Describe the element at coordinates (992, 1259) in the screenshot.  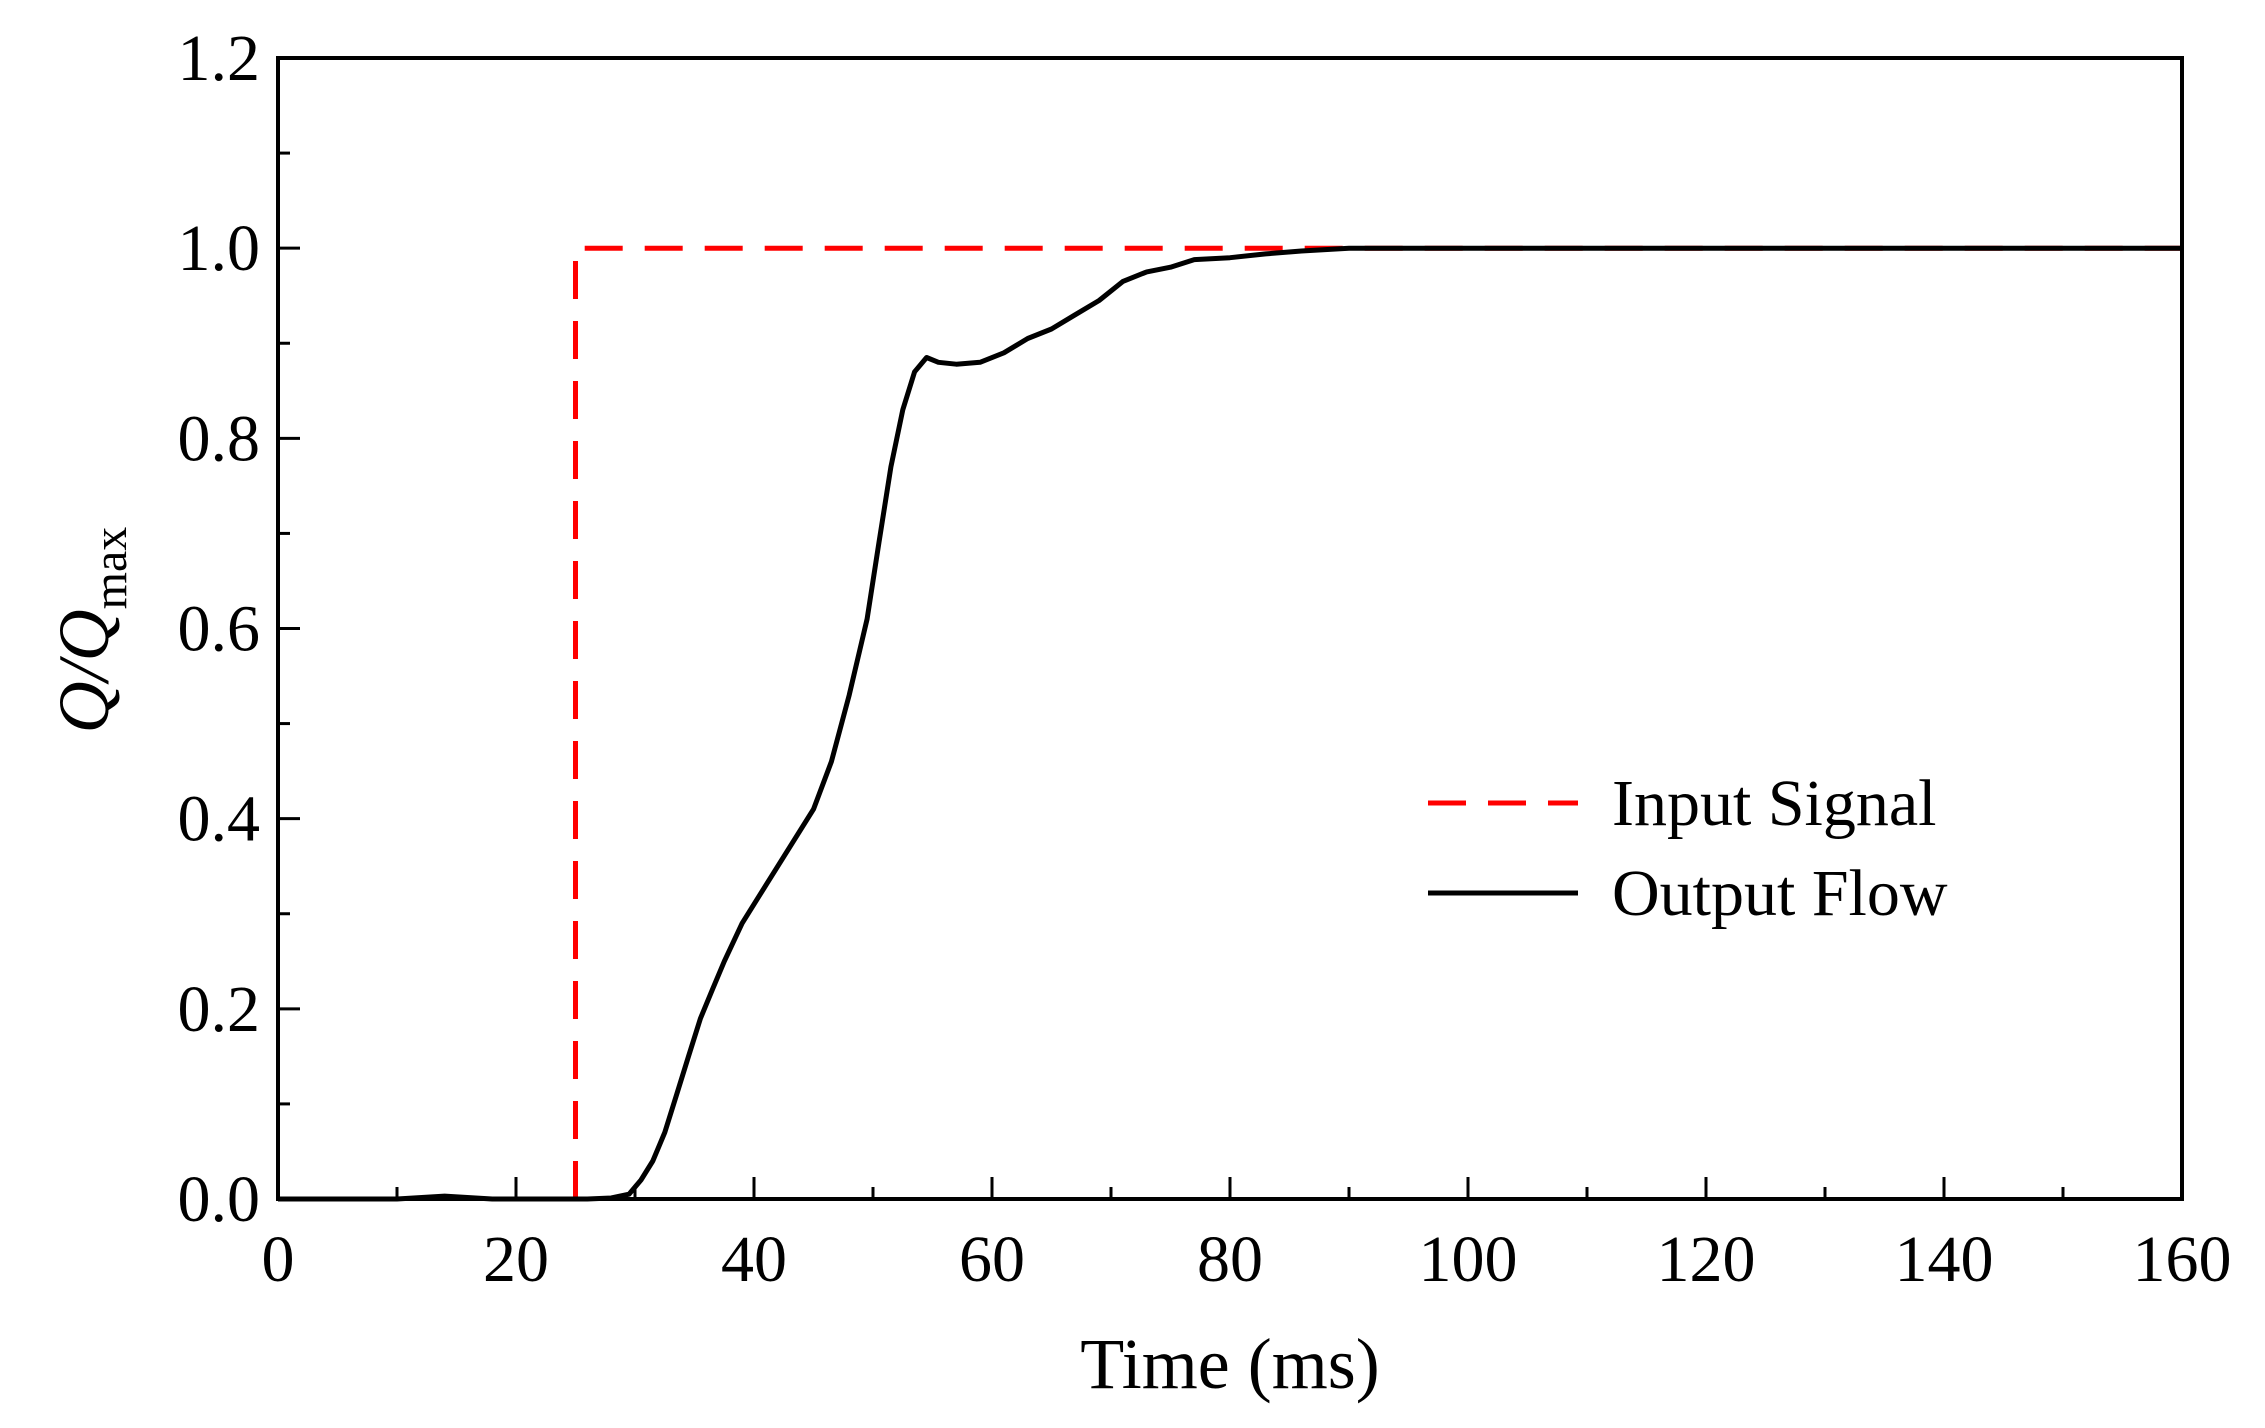
I see `x-tick-label: 60` at that location.